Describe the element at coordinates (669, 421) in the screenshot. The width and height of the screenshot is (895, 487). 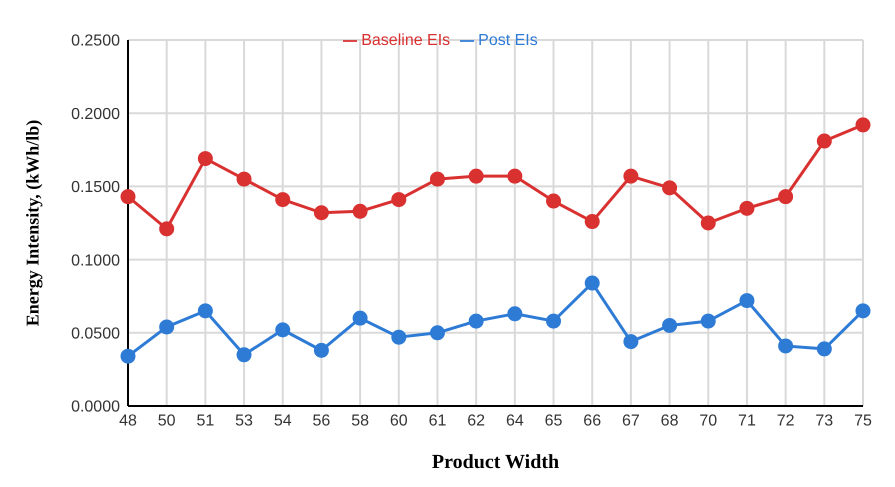
I see `x-tick-label: 68` at that location.